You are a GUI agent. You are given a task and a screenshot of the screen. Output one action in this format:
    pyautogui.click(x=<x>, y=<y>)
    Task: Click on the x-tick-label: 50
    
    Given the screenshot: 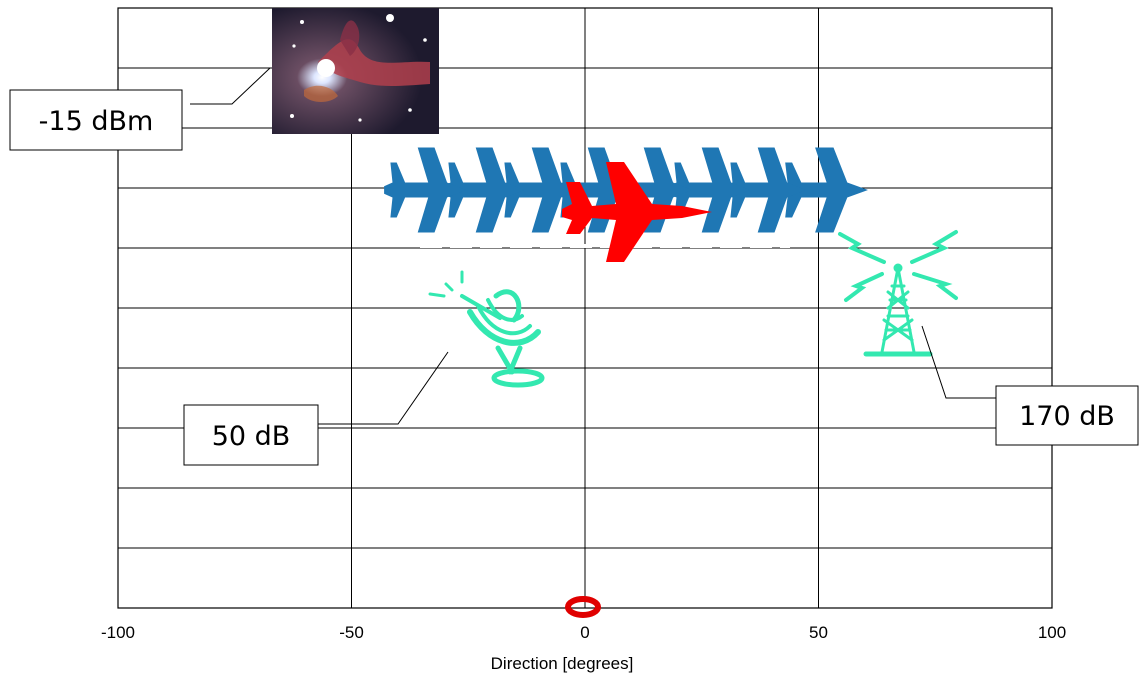 What is the action you would take?
    pyautogui.click(x=818, y=632)
    